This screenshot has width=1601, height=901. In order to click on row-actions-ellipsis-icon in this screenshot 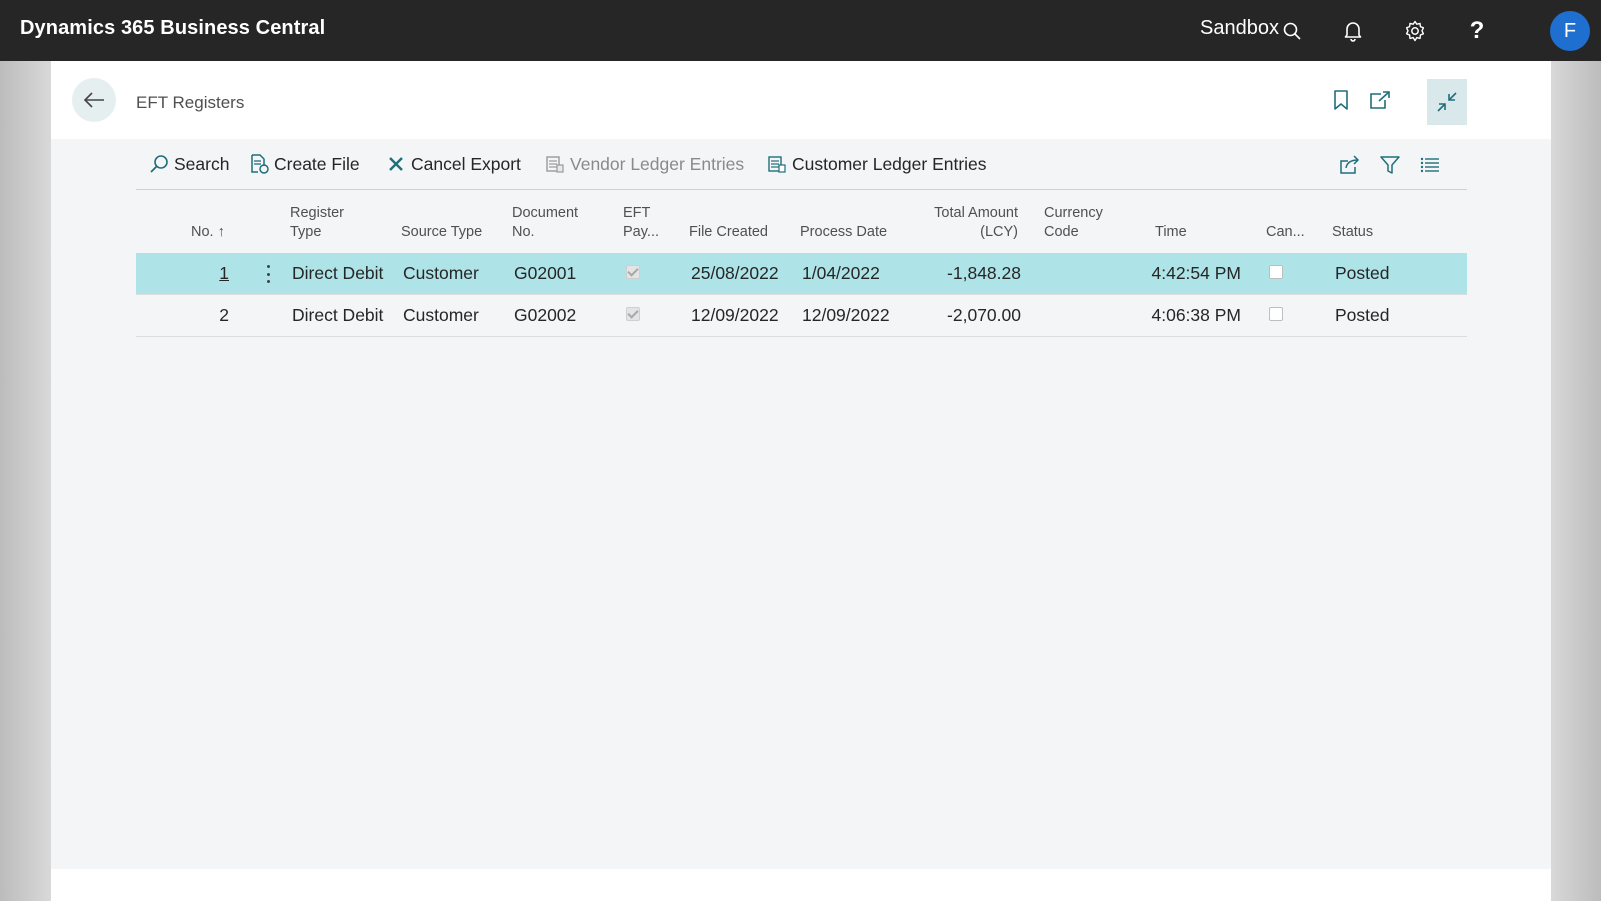, I will do `click(268, 274)`.